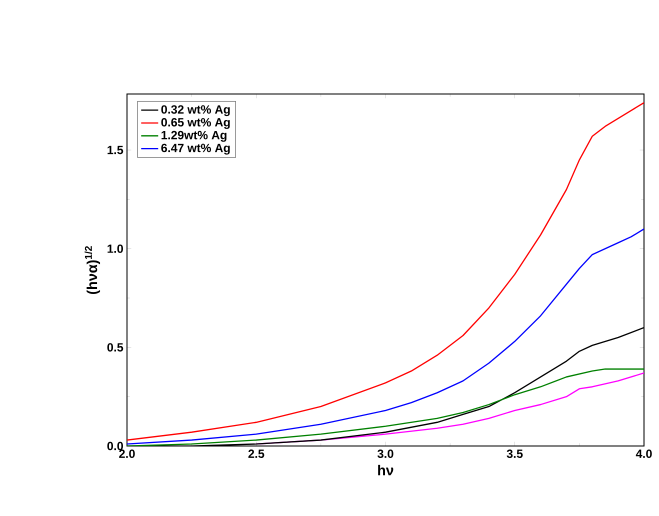 Image resolution: width=659 pixels, height=516 pixels. Describe the element at coordinates (115, 248) in the screenshot. I see `y-tick-label: 1.0` at that location.